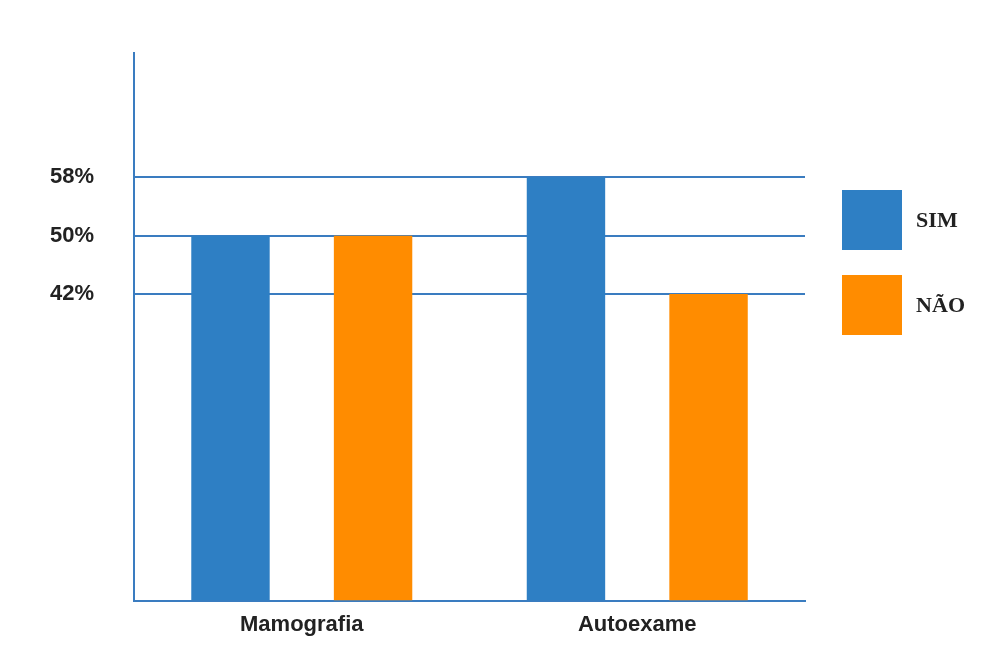  I want to click on x-tick-label: Autoexame, so click(637, 623).